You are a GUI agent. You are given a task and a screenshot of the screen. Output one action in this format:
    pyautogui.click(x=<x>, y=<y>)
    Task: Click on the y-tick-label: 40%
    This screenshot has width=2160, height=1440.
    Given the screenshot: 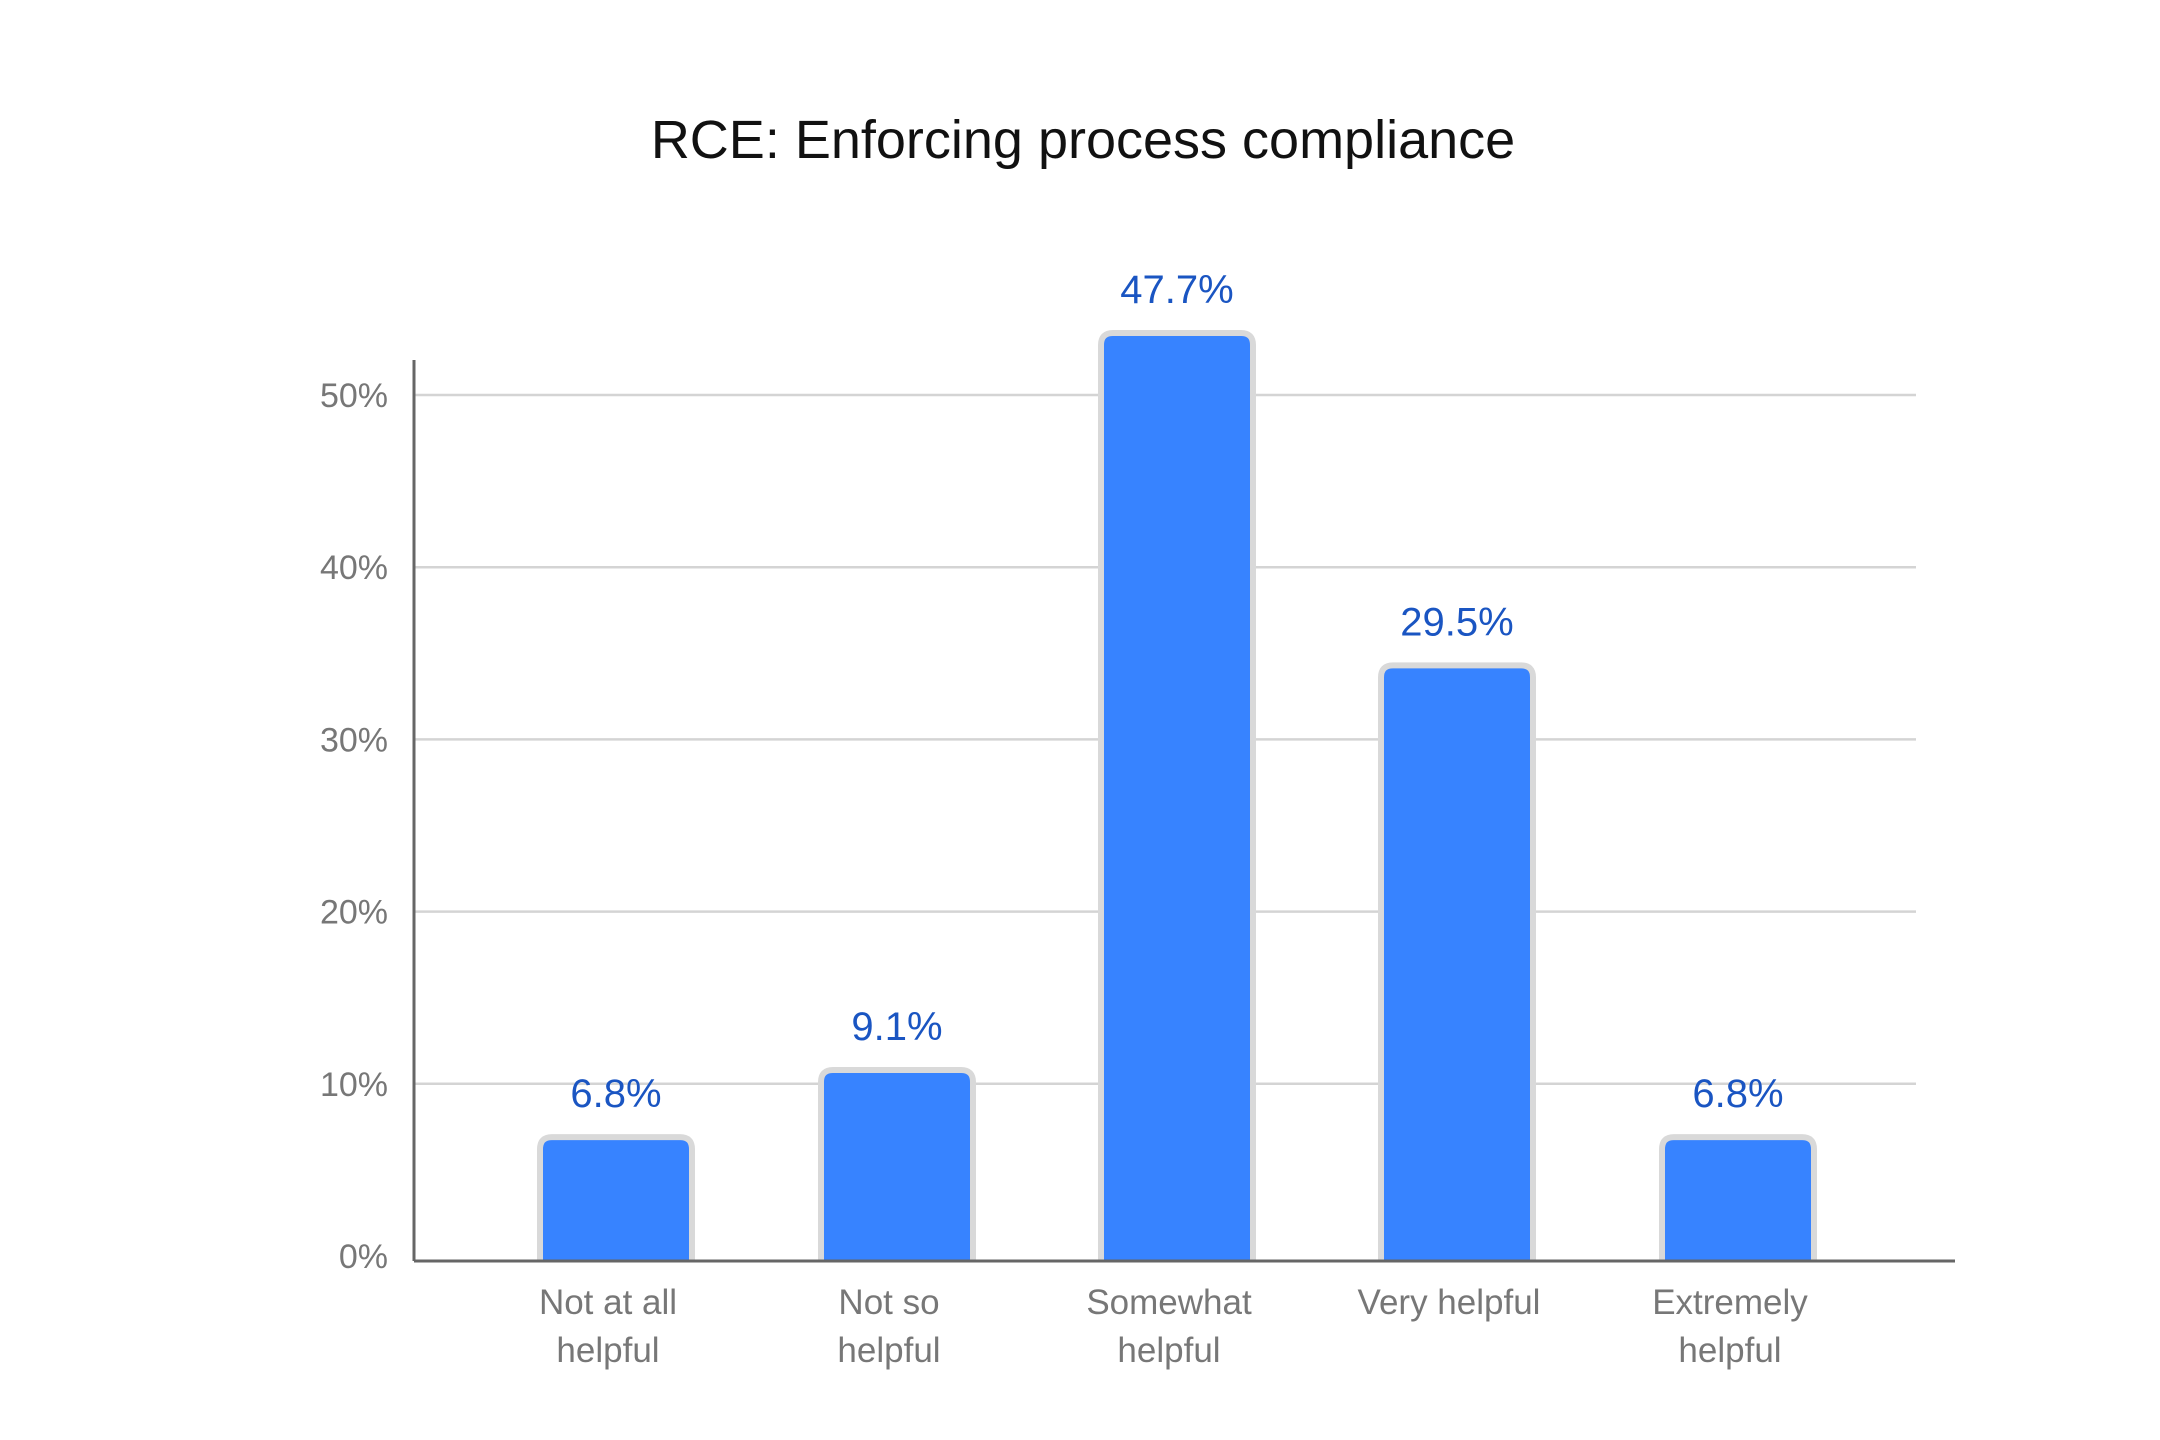 What is the action you would take?
    pyautogui.click(x=354, y=568)
    